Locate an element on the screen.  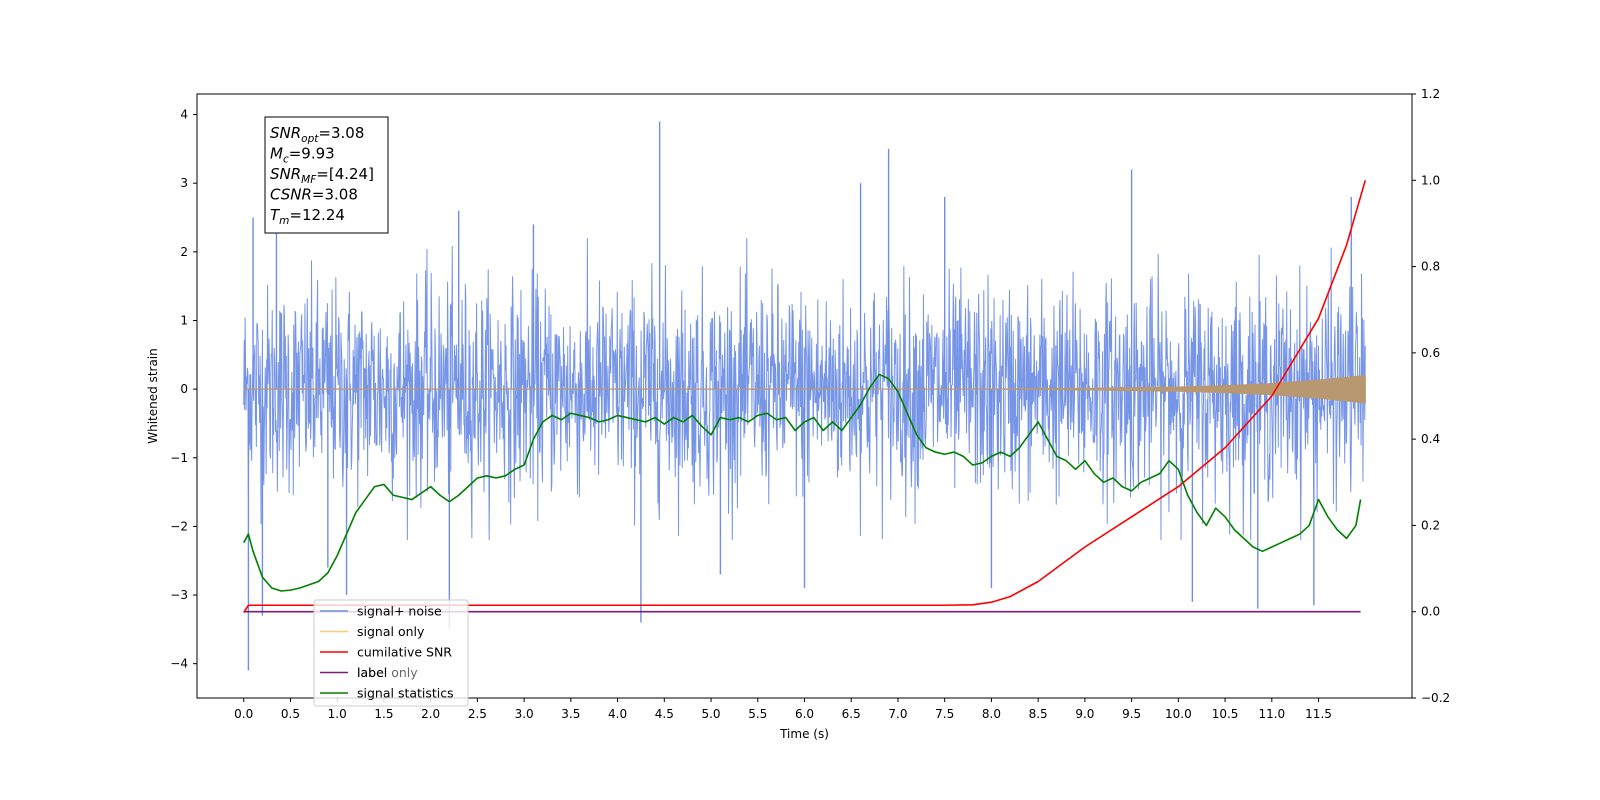
annotation-line: CSNR=3.08 is located at coordinates (314, 195).